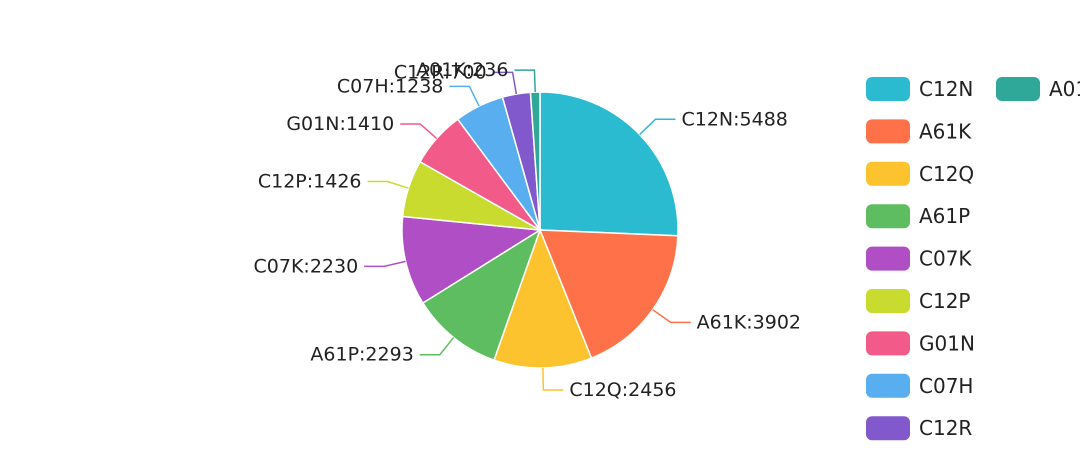  I want to click on pie-slice-c12n, so click(609, 164).